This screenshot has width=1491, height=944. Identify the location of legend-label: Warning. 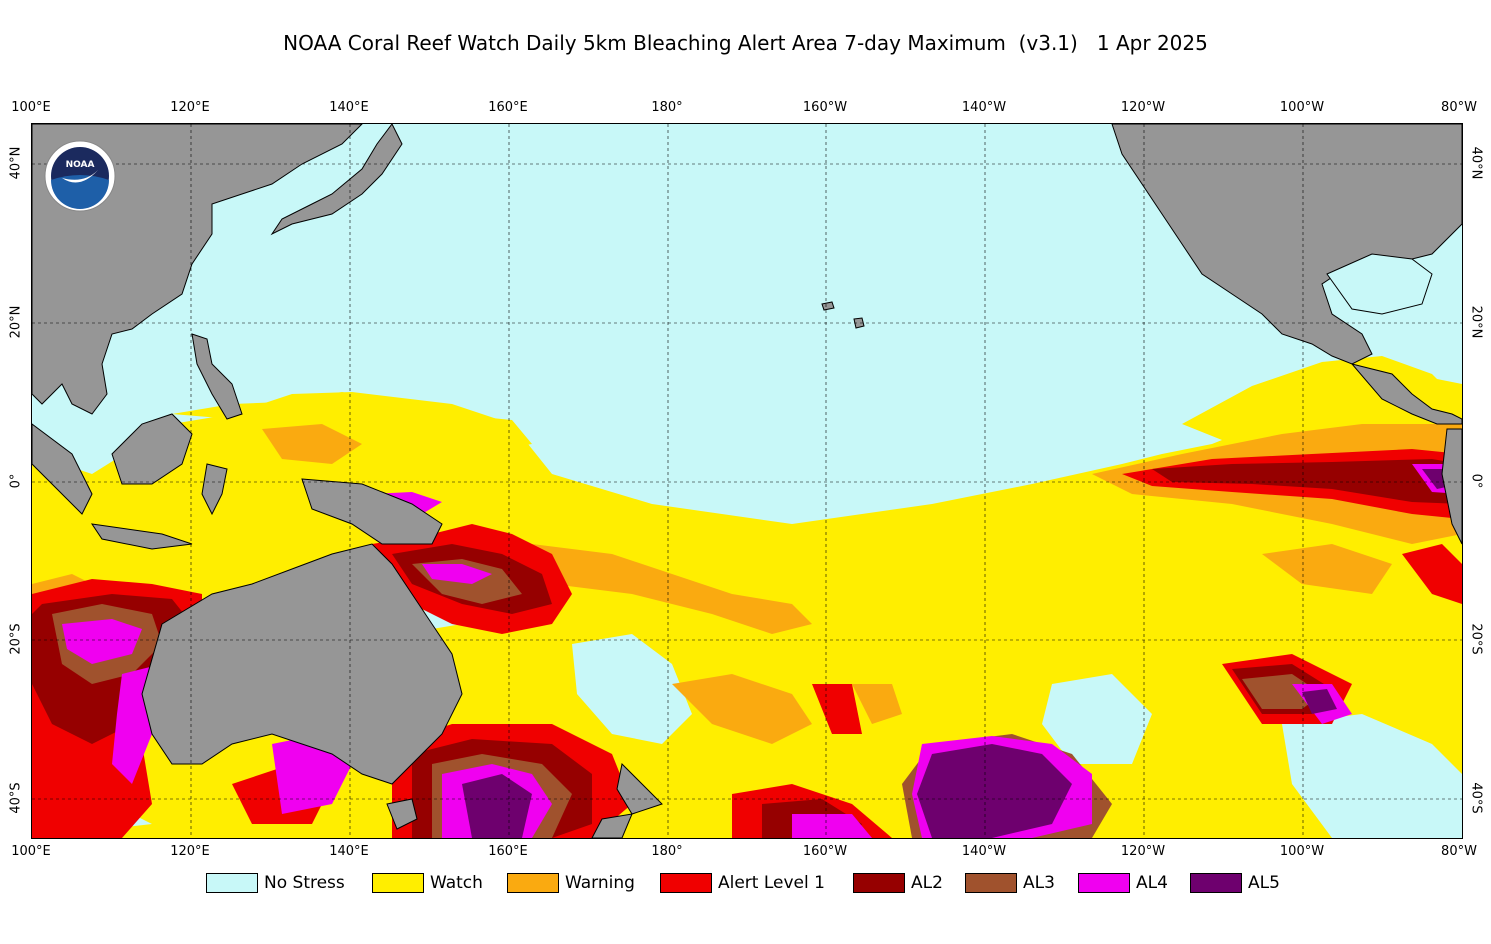
(600, 883).